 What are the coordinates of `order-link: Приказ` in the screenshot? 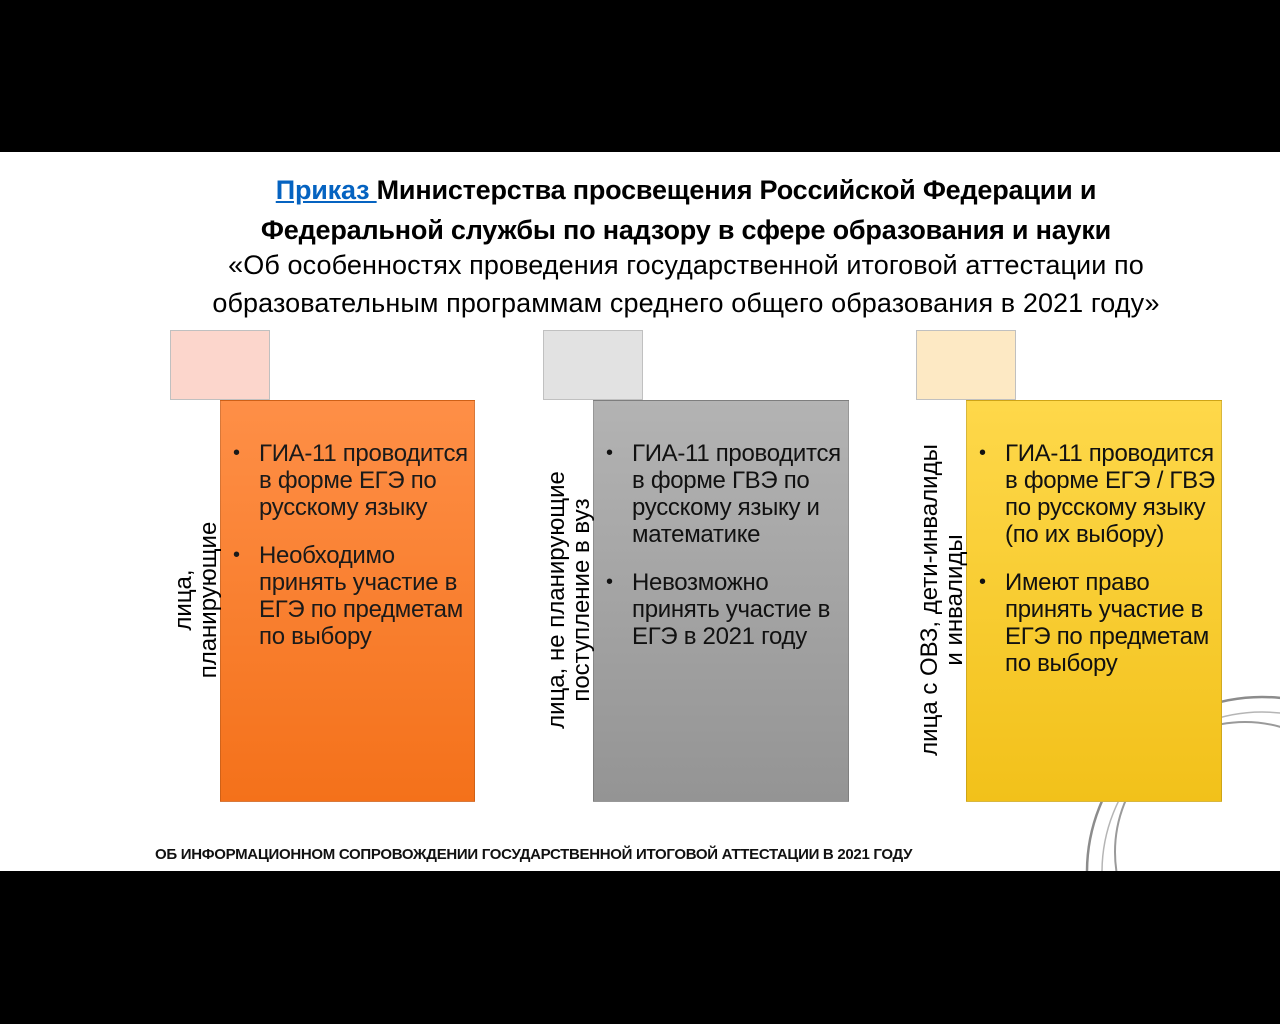 It's located at (326, 190).